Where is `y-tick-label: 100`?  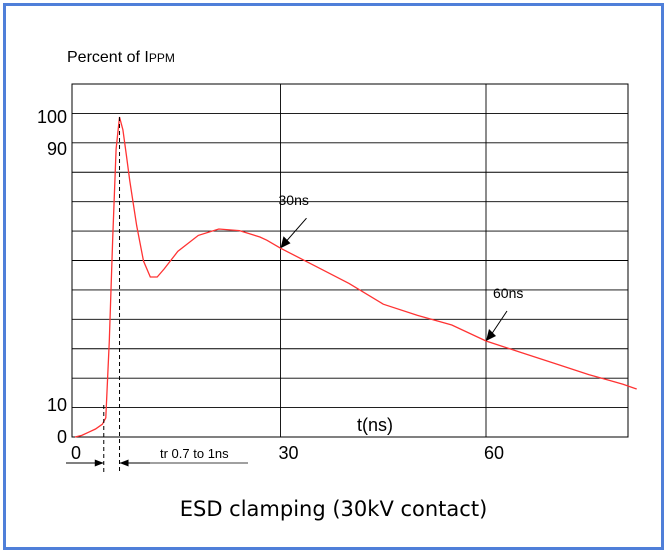 y-tick-label: 100 is located at coordinates (52, 117).